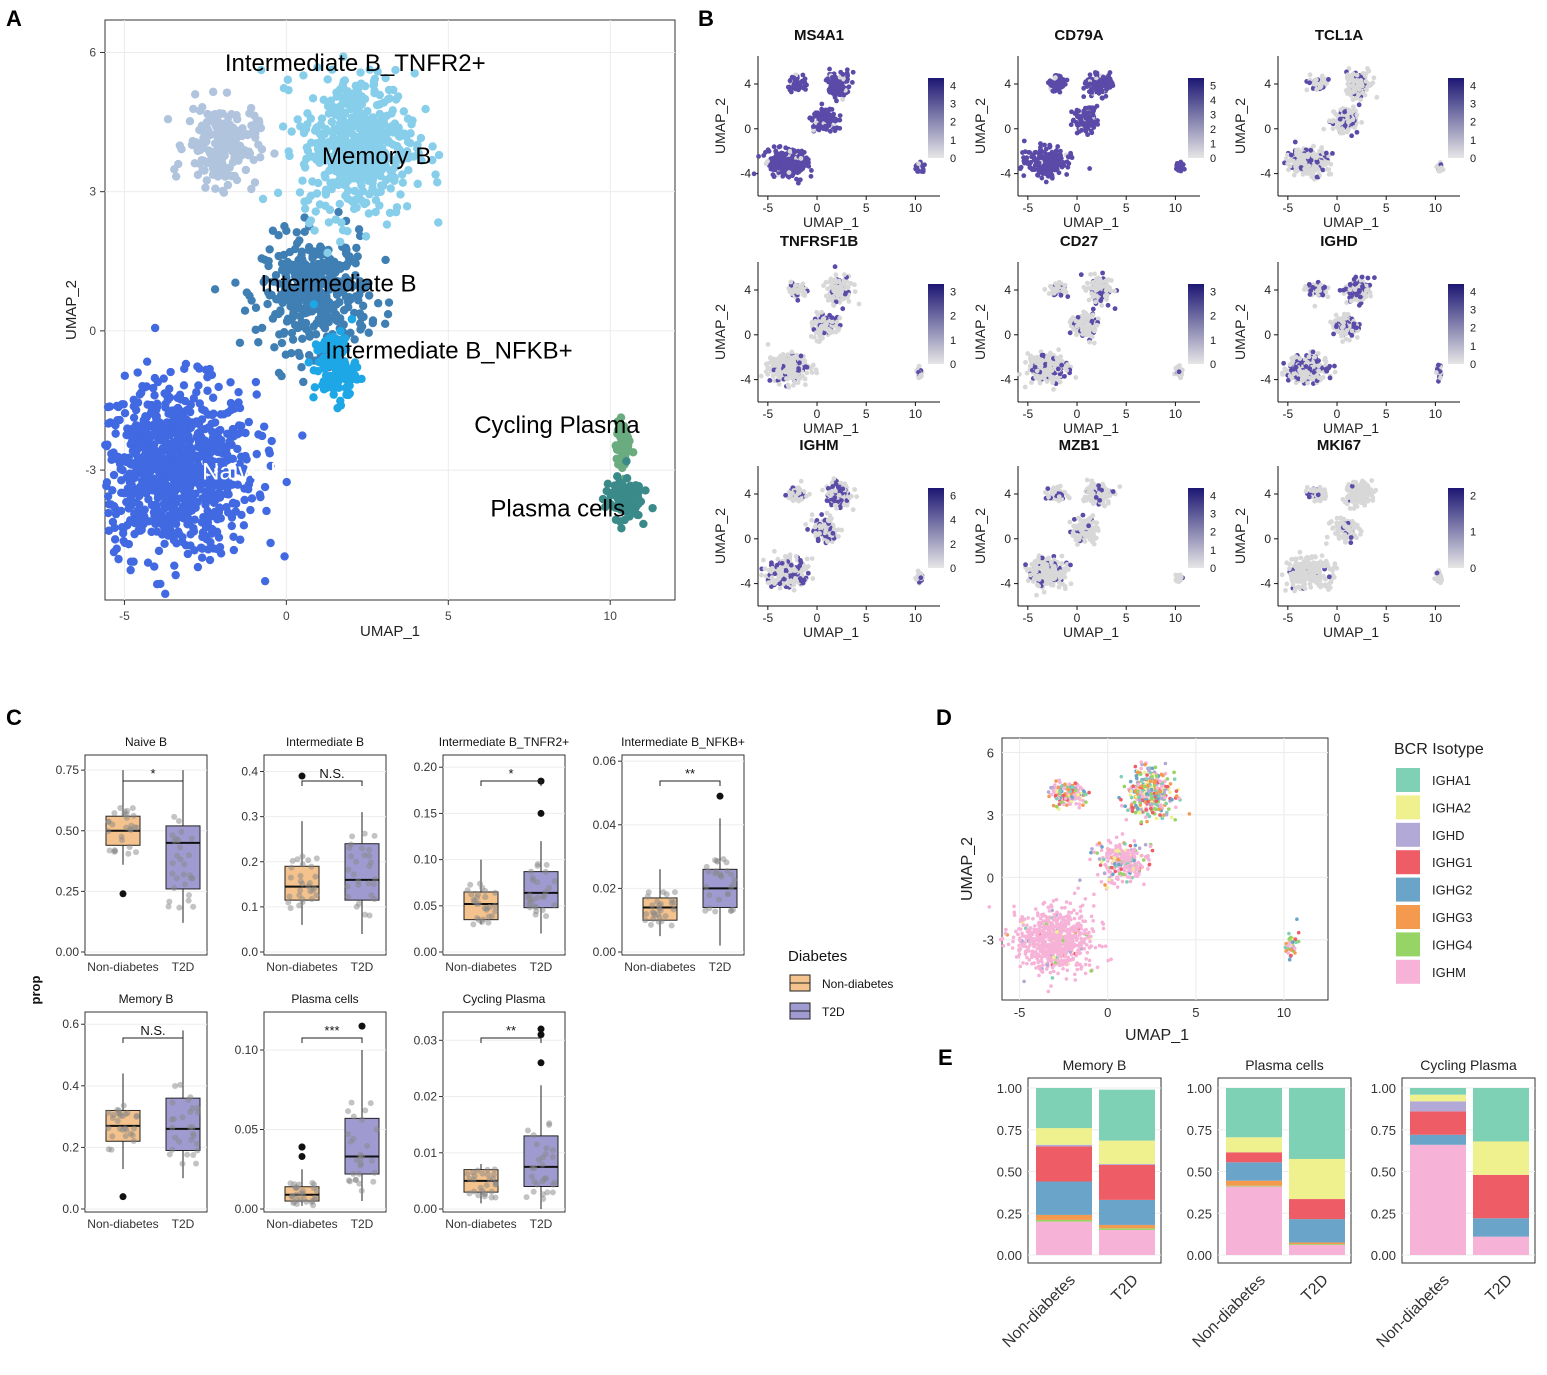 The width and height of the screenshot is (1547, 1375). Describe the element at coordinates (768, 208) in the screenshot. I see `x-tick-label: -5` at that location.